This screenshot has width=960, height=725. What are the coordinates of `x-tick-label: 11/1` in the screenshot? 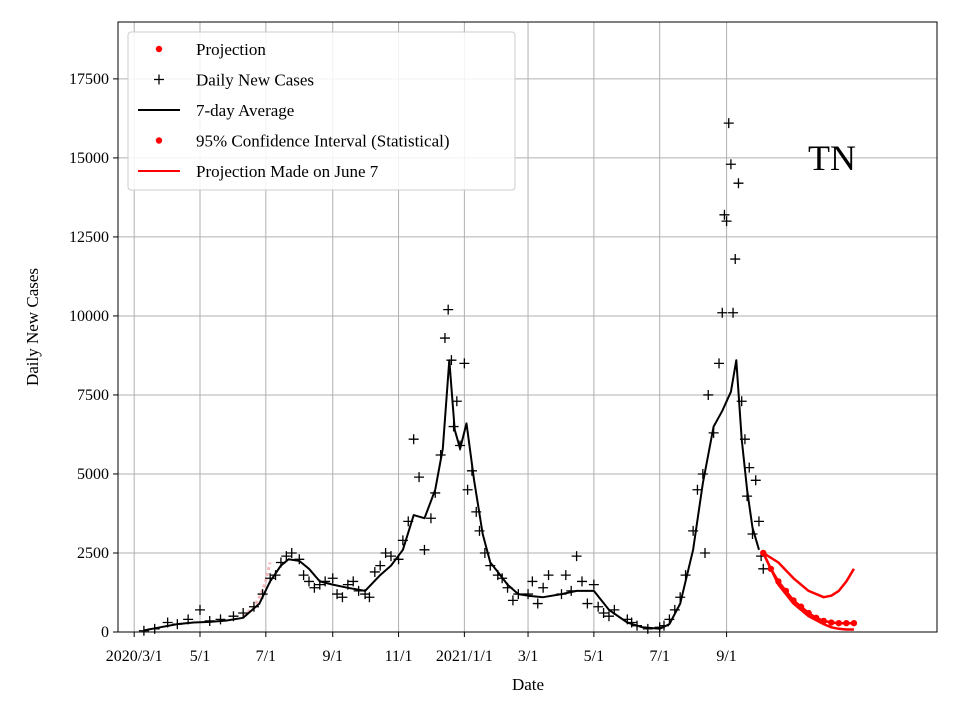 It's located at (399, 656).